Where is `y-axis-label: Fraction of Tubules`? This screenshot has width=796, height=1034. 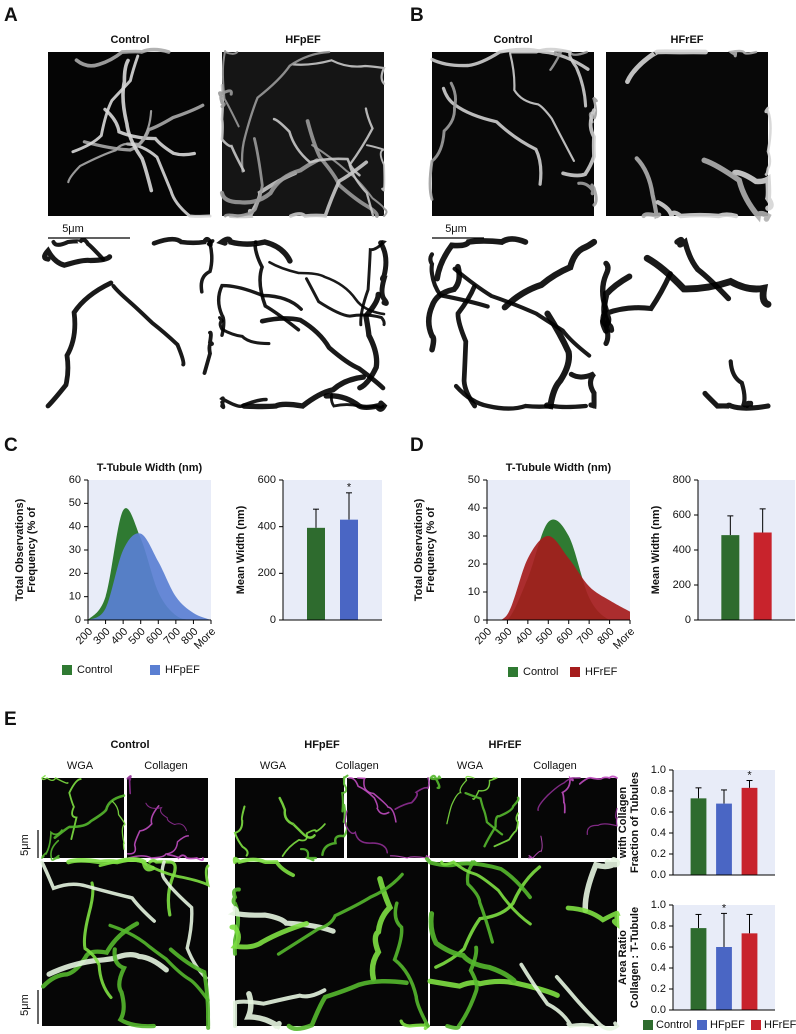
y-axis-label: Fraction of Tubules is located at coordinates (635, 822).